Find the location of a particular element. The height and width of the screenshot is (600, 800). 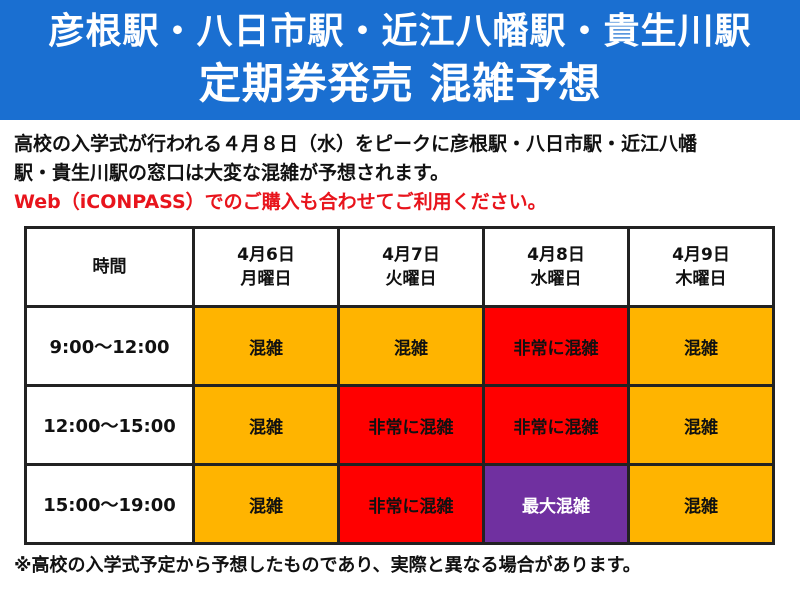

day-header: 4月6日月曜日 is located at coordinates (266, 267).